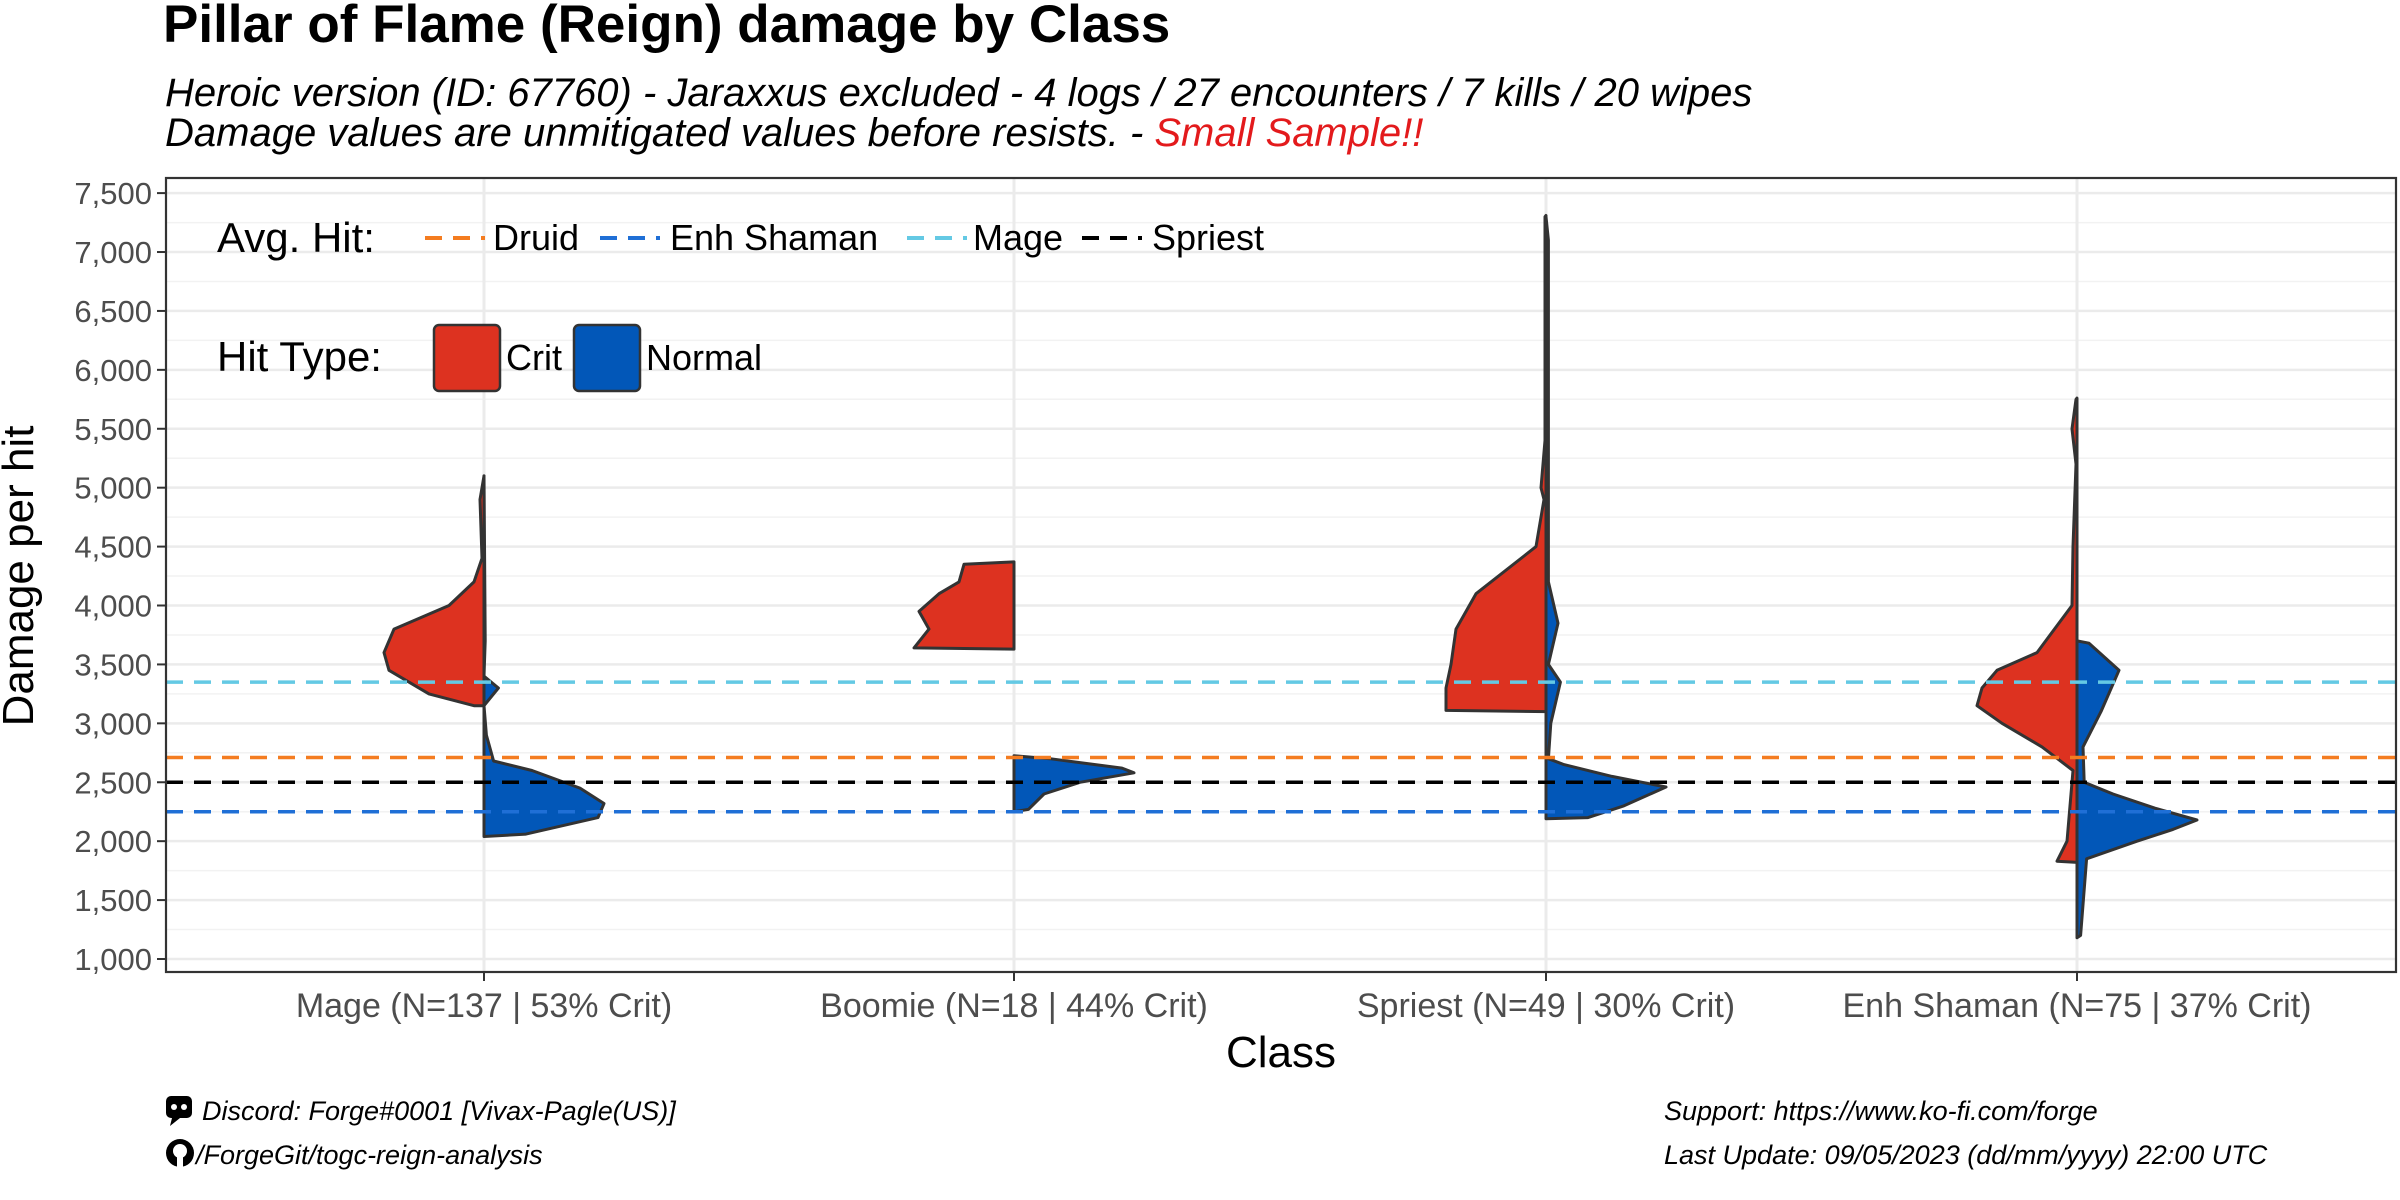 The image size is (2400, 1200). What do you see at coordinates (113, 782) in the screenshot?
I see `y-tick-label: 2,500` at bounding box center [113, 782].